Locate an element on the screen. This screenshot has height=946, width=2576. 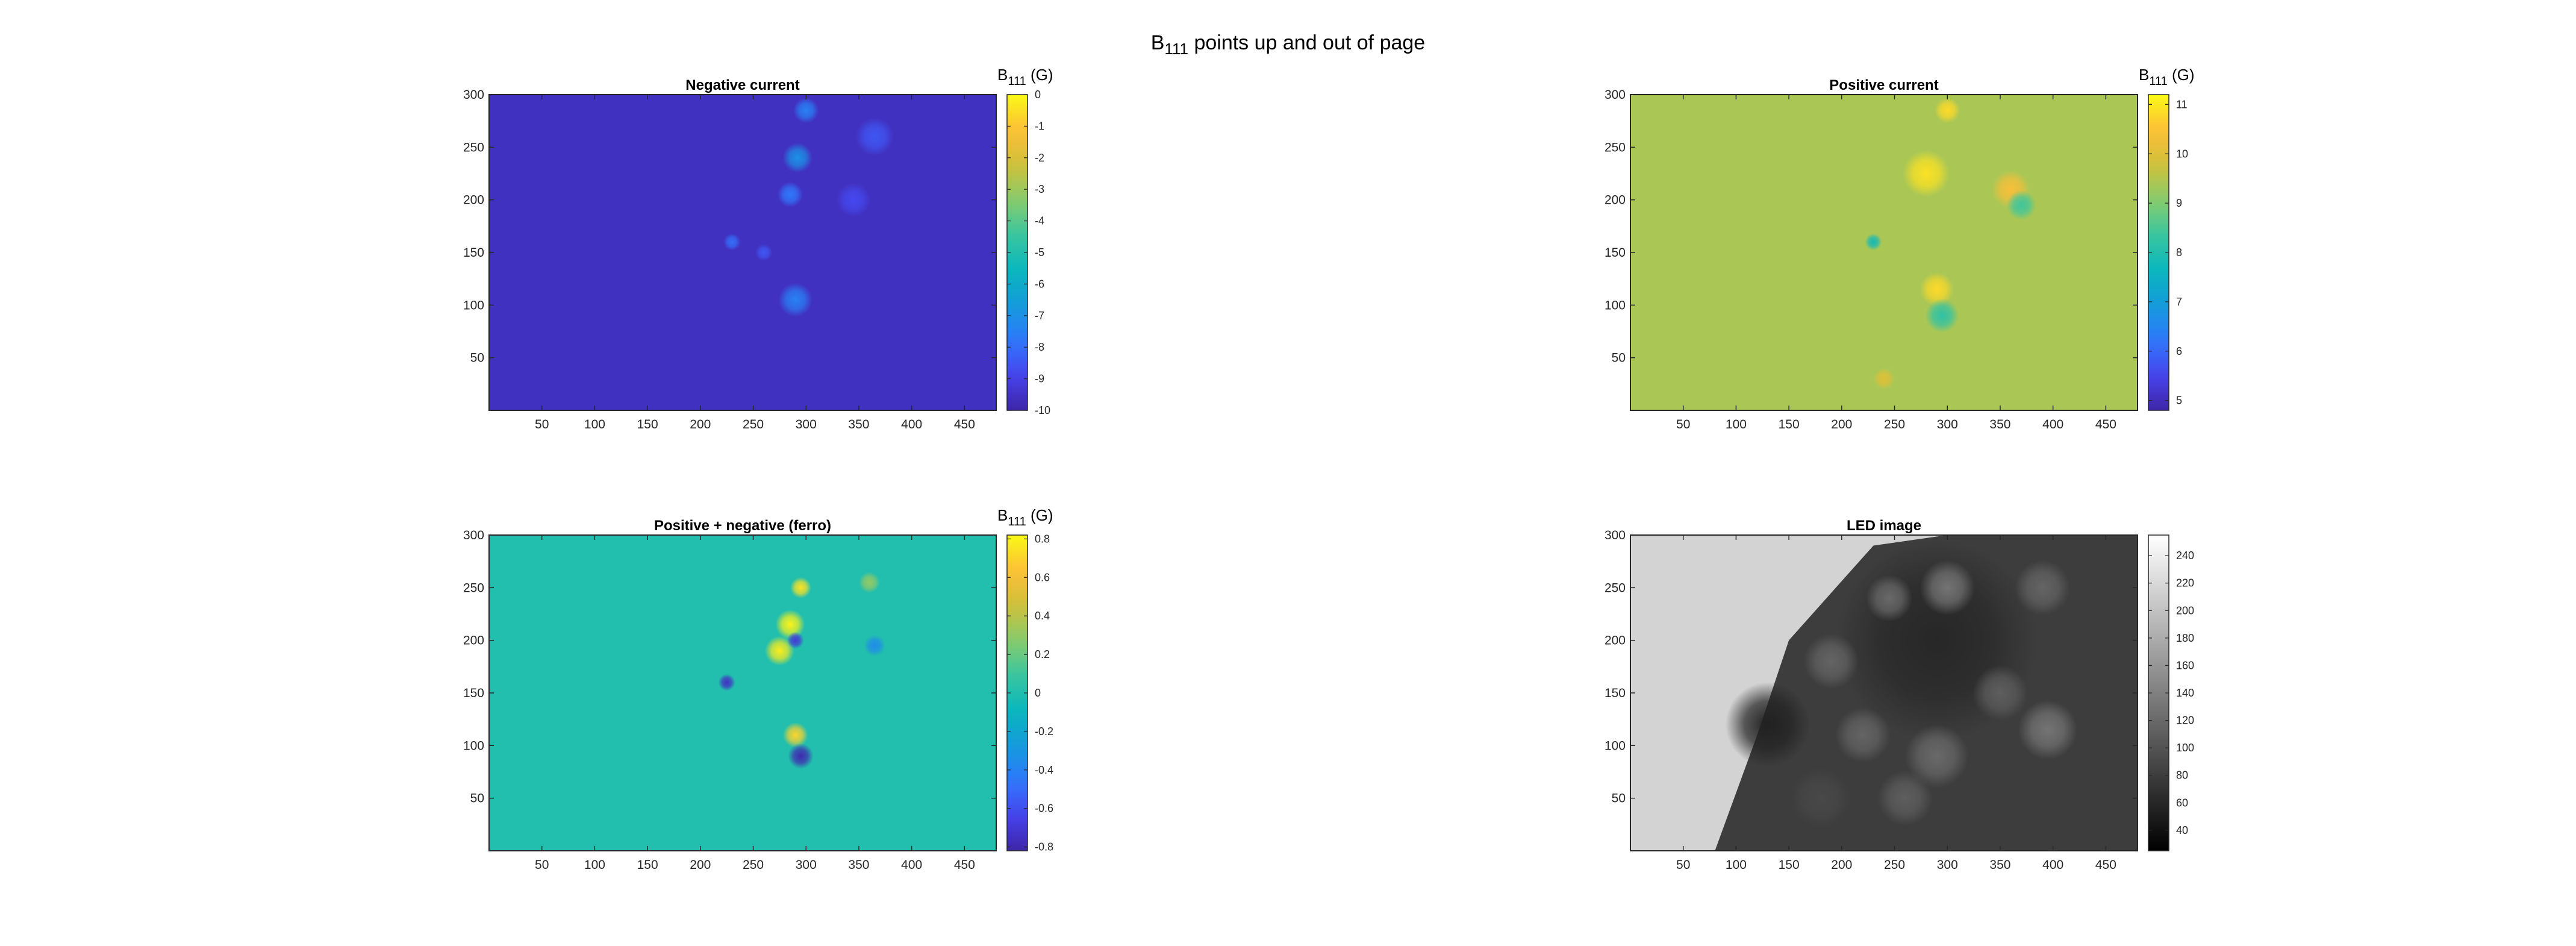
heatmap-background is located at coordinates (742, 693).